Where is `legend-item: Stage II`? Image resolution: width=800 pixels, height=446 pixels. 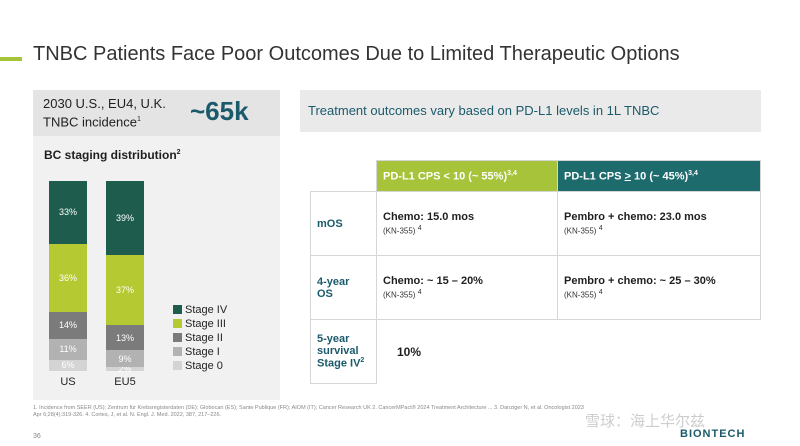
legend-item: Stage II is located at coordinates (198, 338).